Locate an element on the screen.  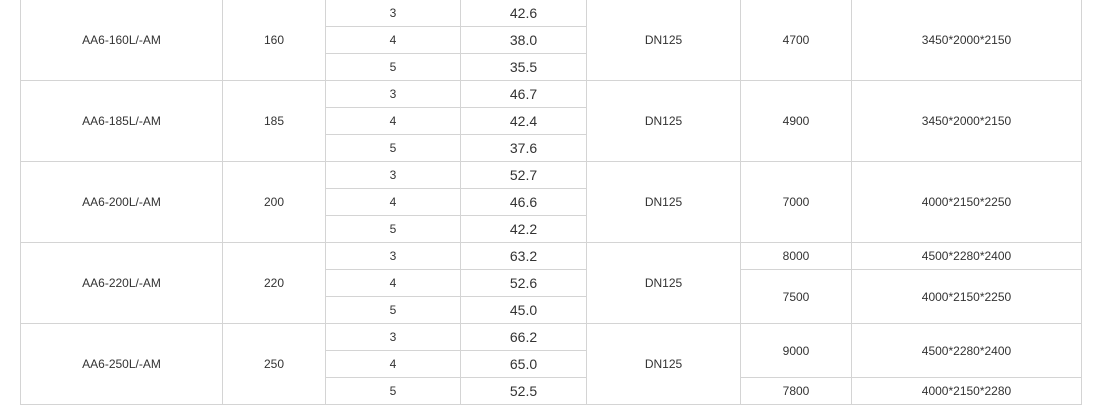
model-cell: AA6-250L/-AM is located at coordinates (121, 364).